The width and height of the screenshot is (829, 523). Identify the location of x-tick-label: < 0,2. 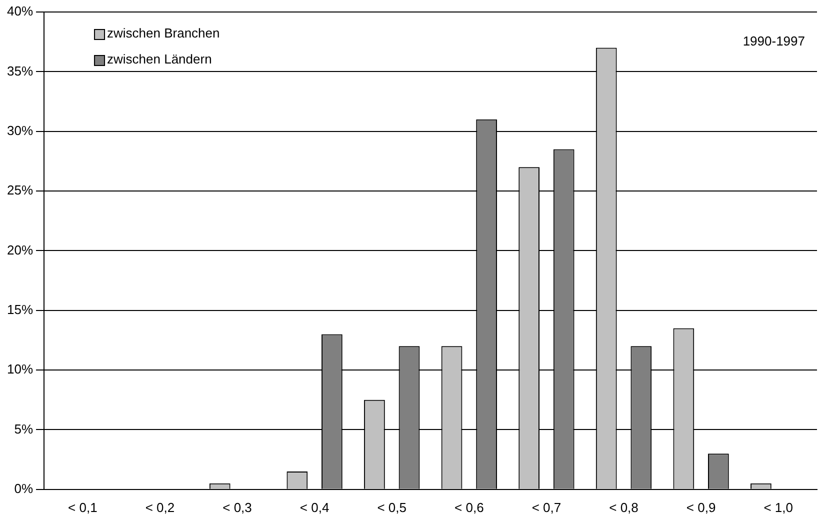
(160, 507).